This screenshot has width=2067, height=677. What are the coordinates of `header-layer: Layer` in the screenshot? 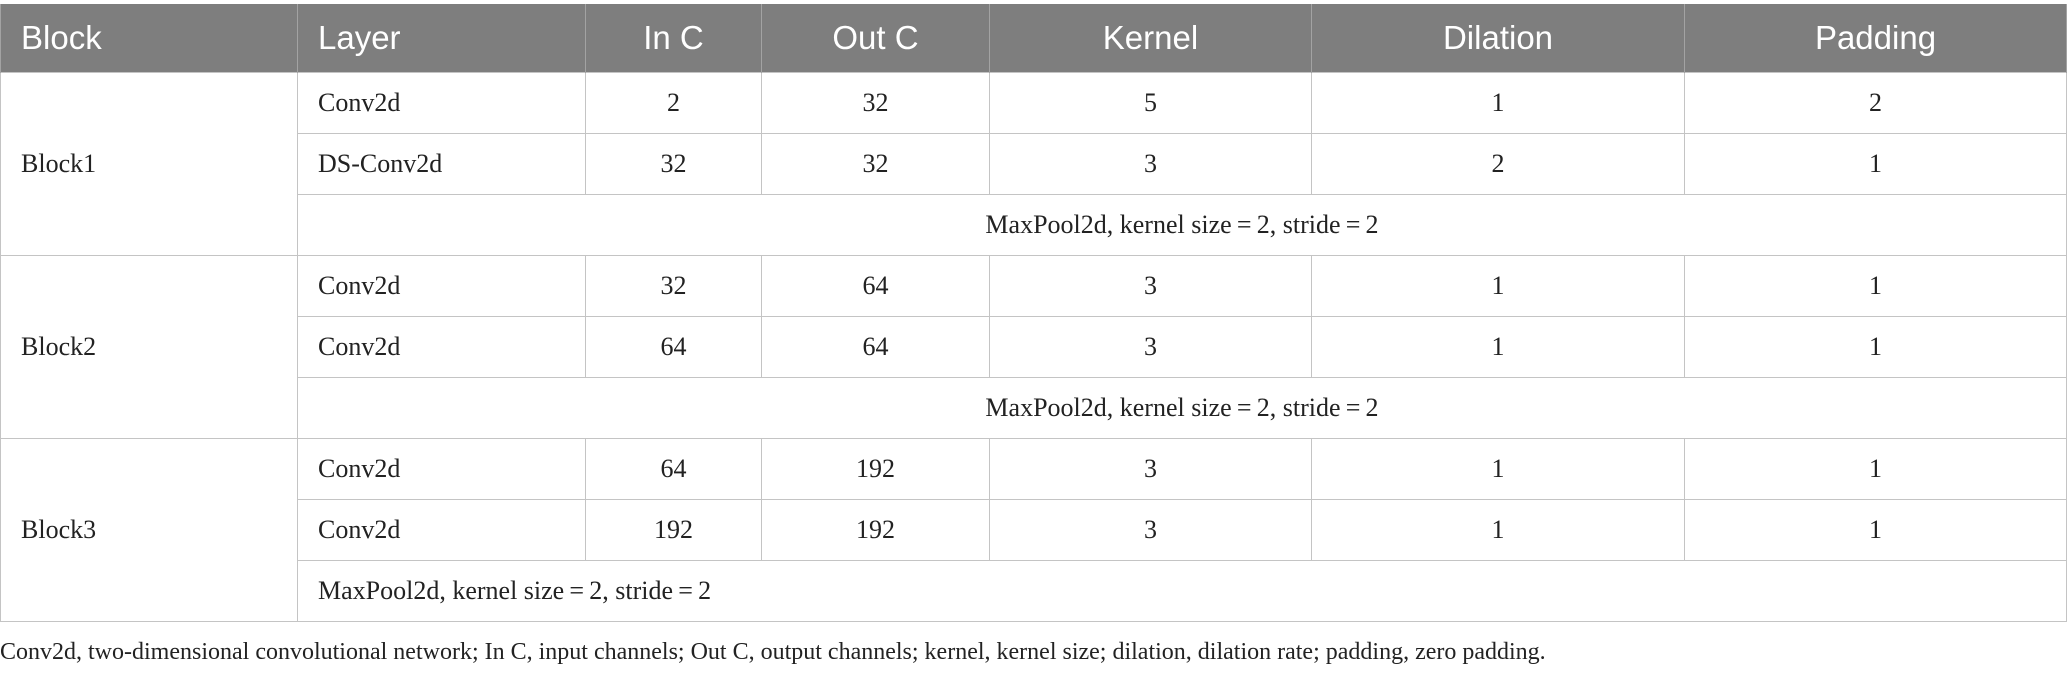 It's located at (441, 38).